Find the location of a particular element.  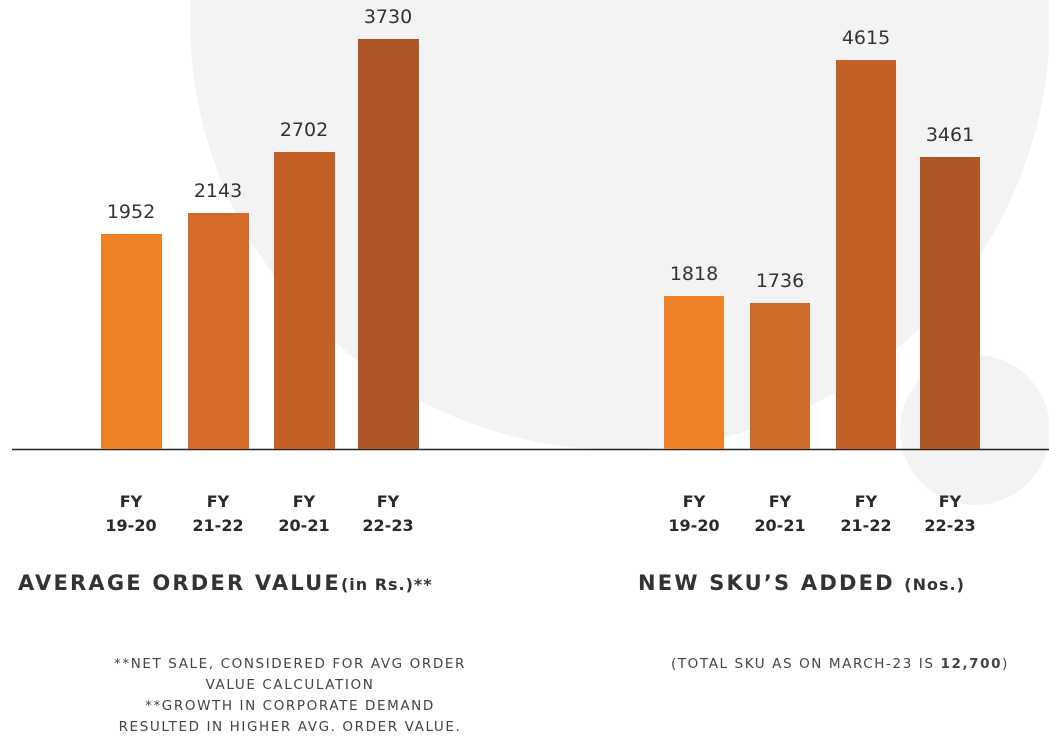

value-label: 1736 is located at coordinates (780, 280).